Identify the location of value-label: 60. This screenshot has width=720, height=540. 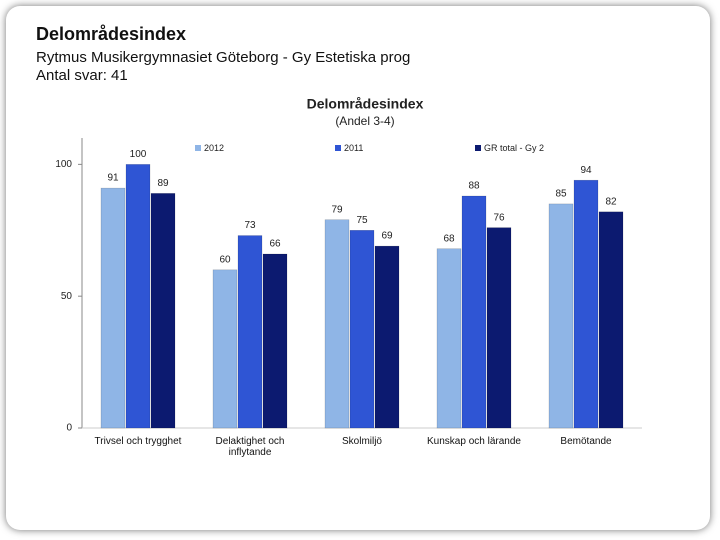
(225, 259).